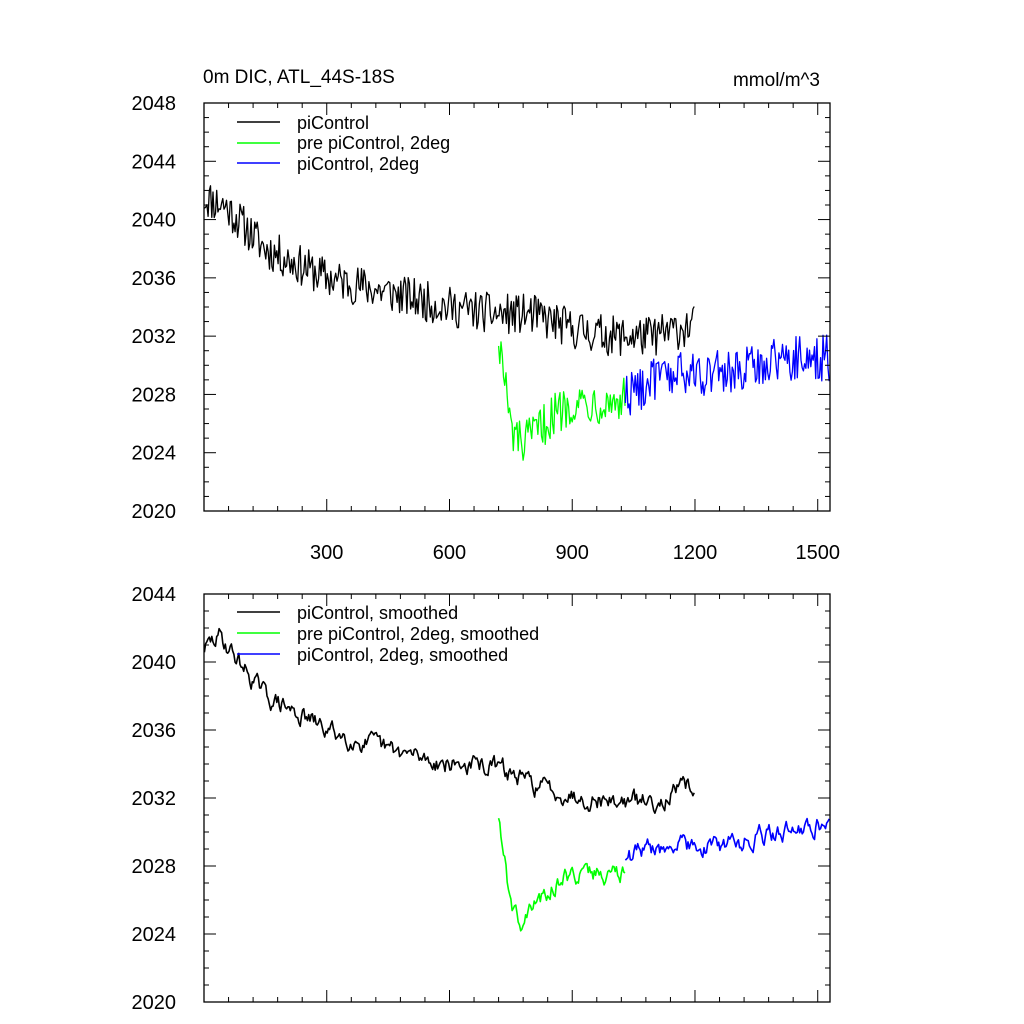  Describe the element at coordinates (695, 553) in the screenshot. I see `x-tick-label: 1200` at that location.